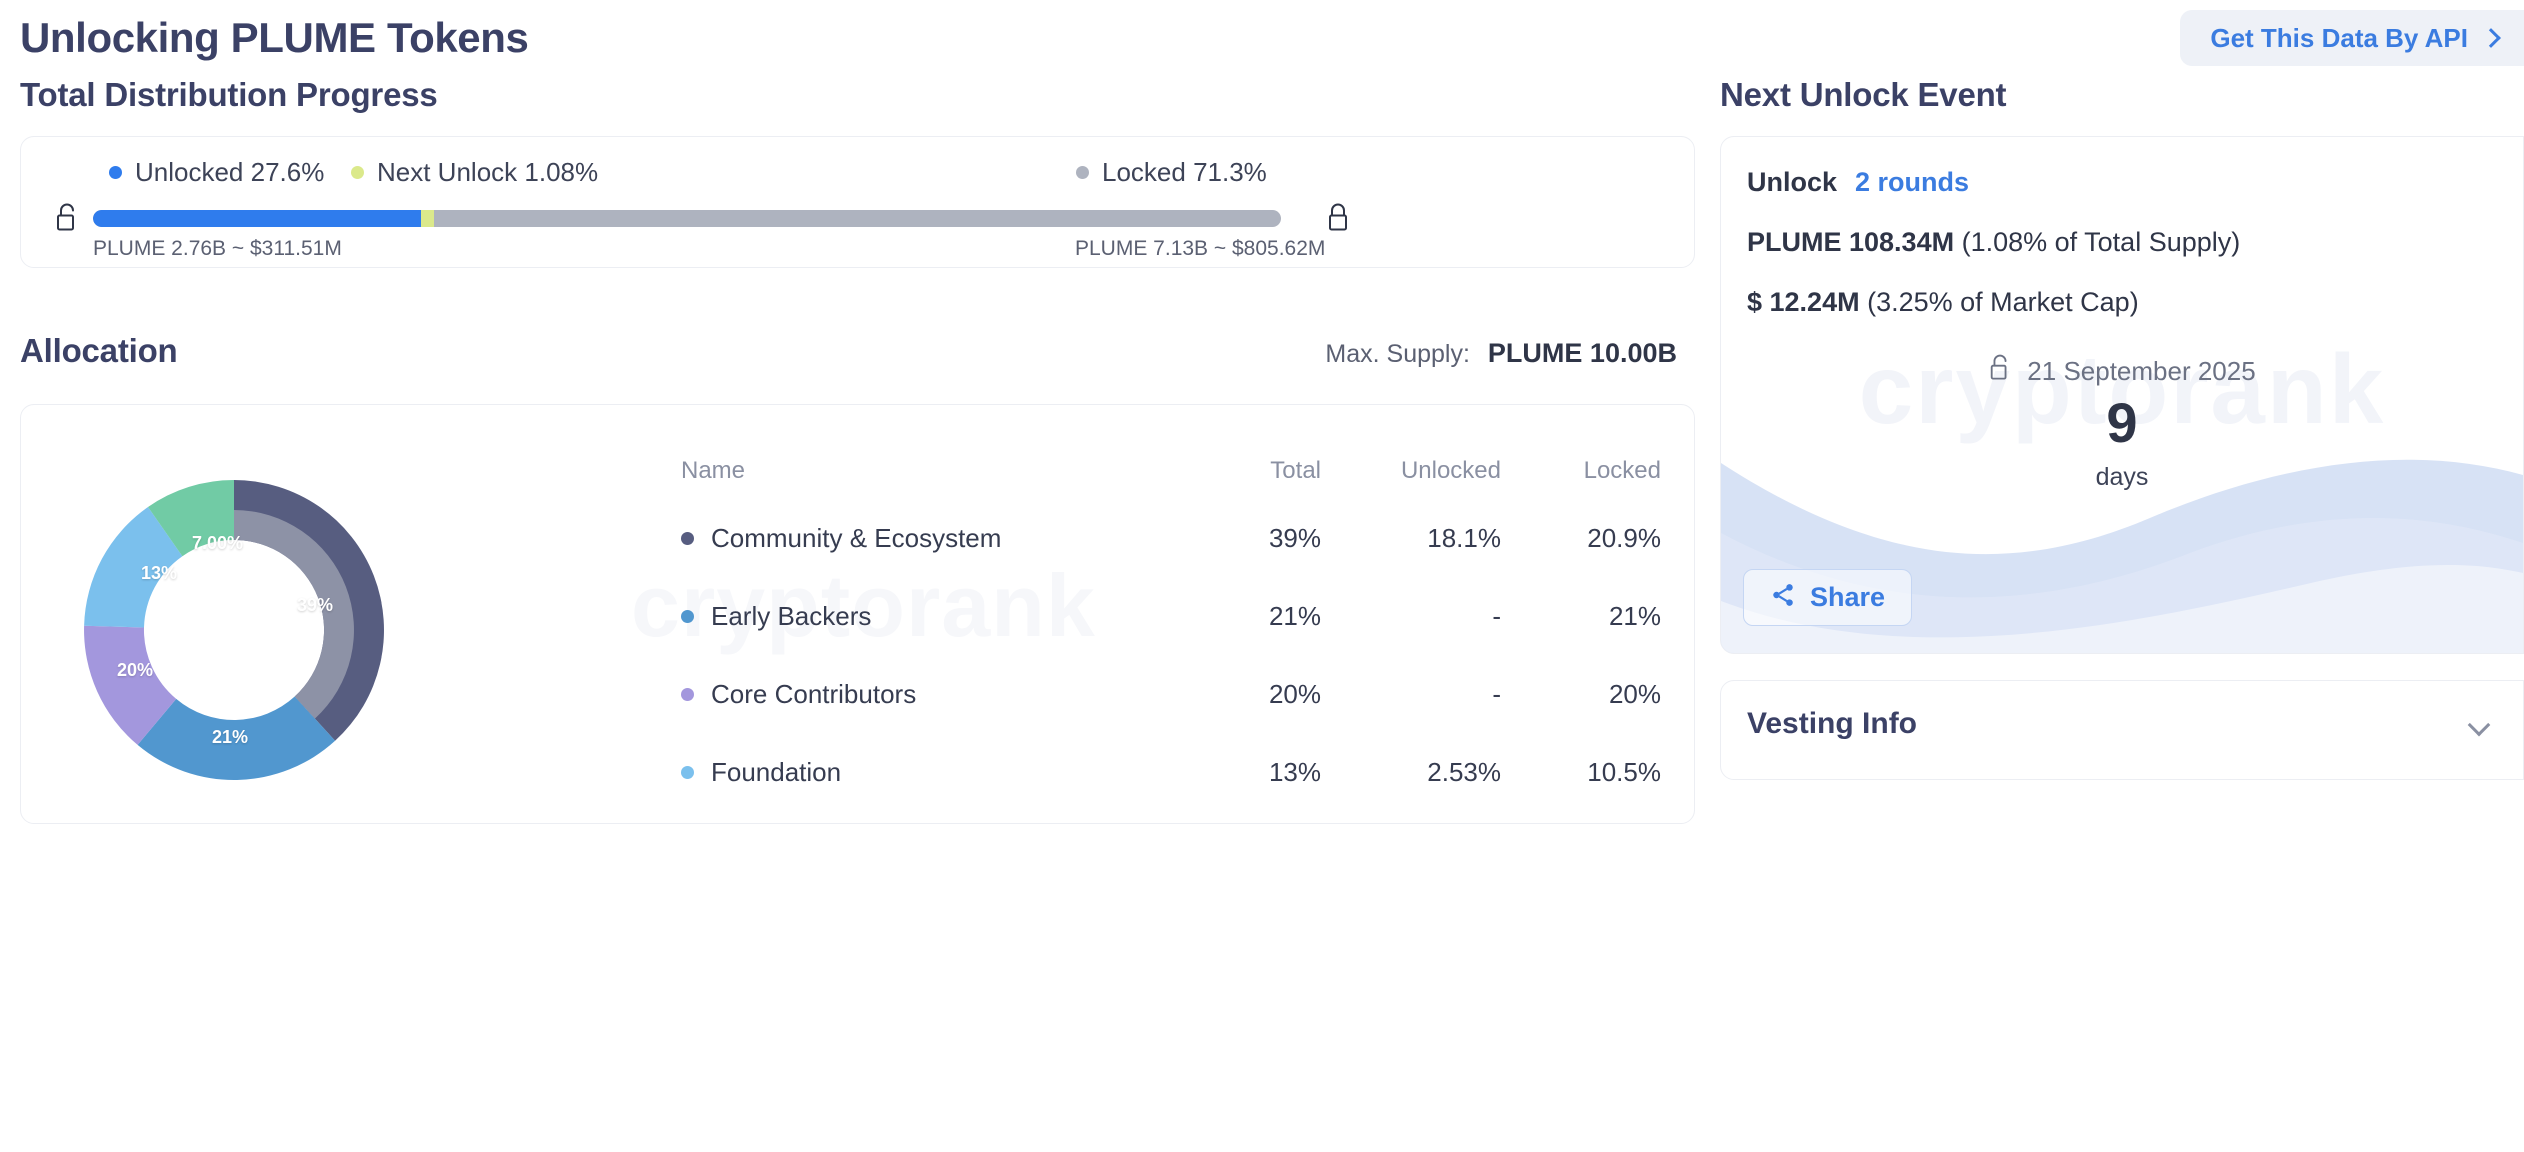 This screenshot has height=1152, width=2524. I want to click on allocation-locked: 20%, so click(1634, 693).